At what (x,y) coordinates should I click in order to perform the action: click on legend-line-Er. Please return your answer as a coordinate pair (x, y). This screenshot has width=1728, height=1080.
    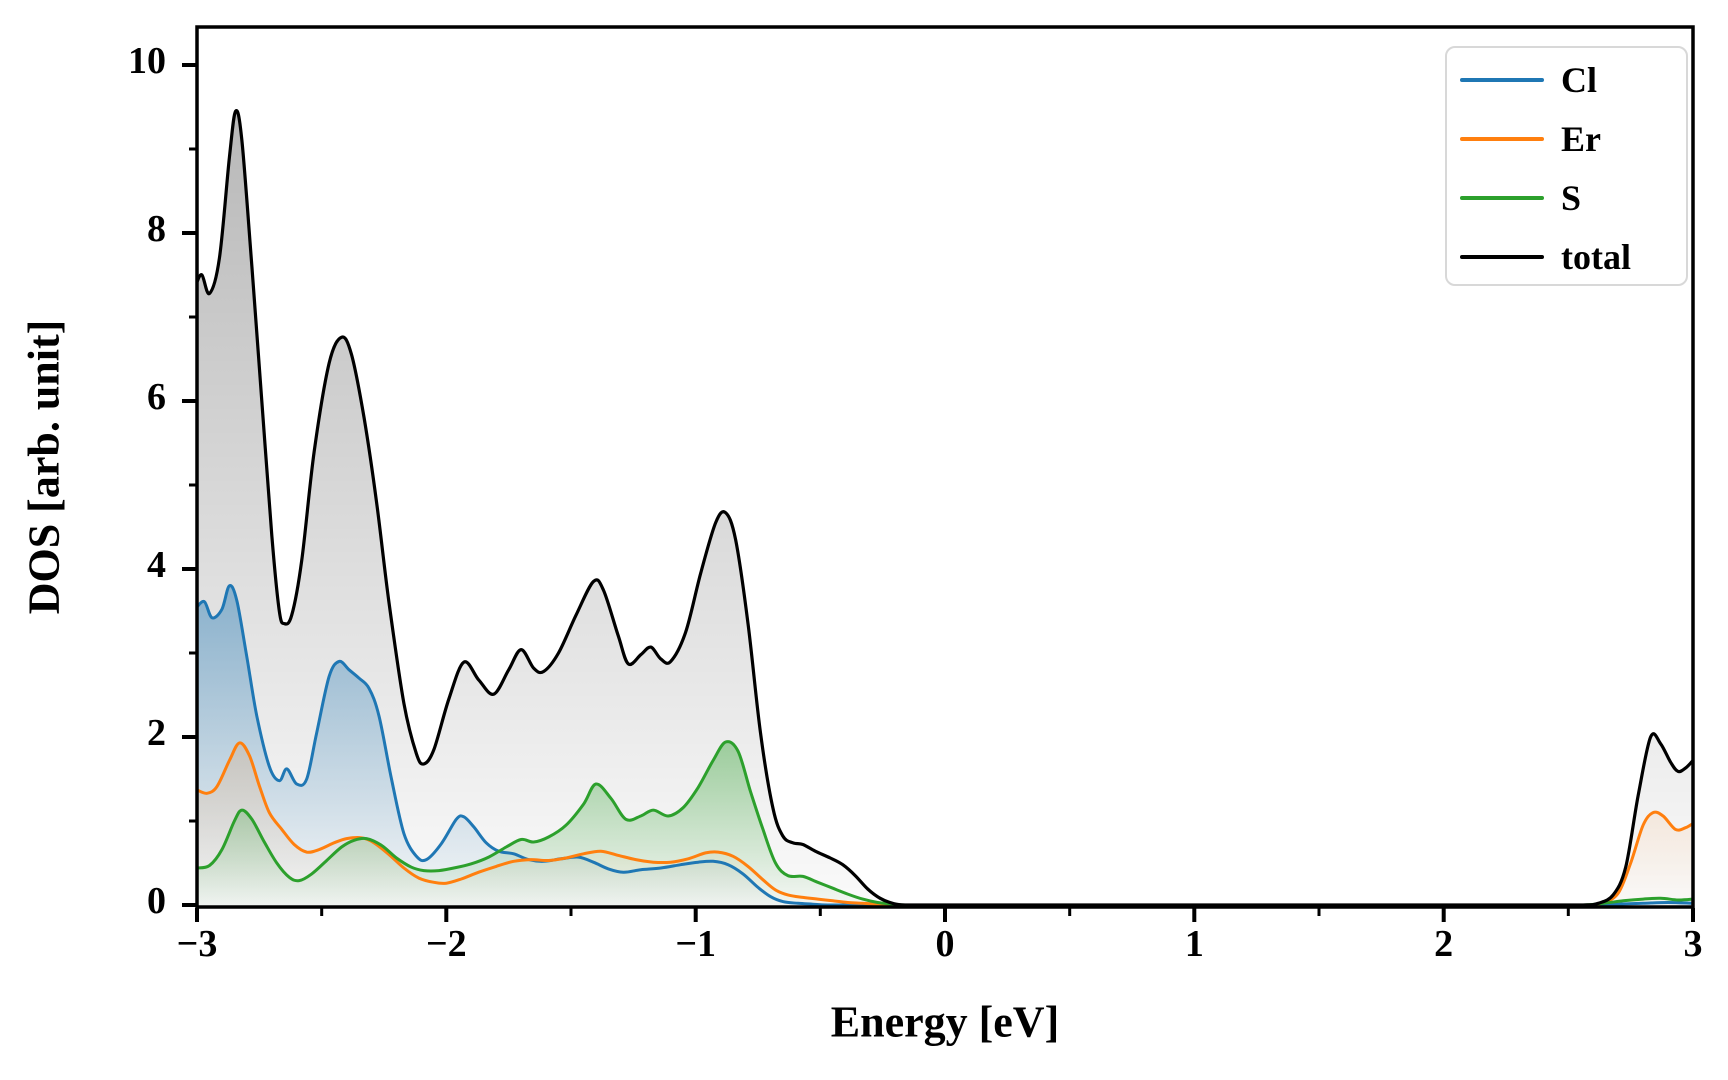
    Looking at the image, I should click on (1502, 138).